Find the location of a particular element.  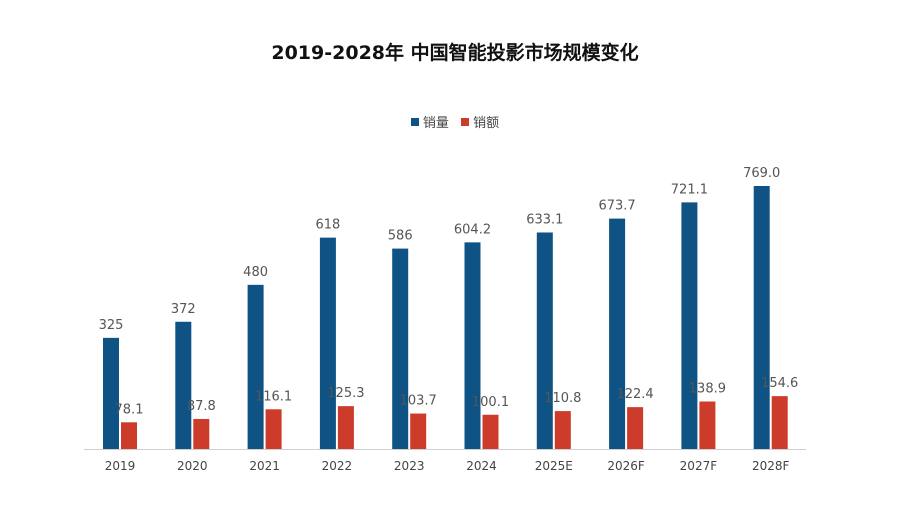

data-label-sales-value-2024: 100.1 is located at coordinates (490, 402).